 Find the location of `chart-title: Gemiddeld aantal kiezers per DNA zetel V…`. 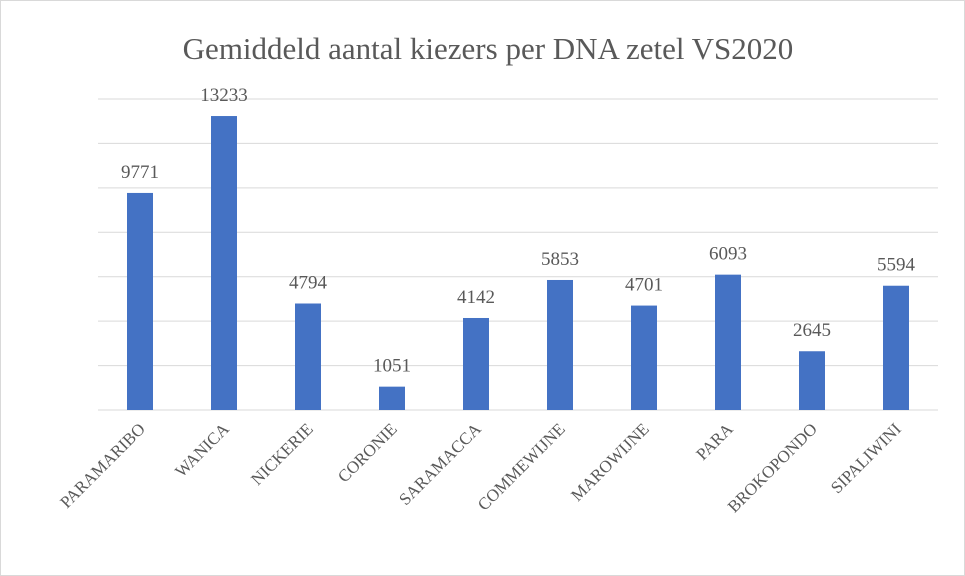

chart-title: Gemiddeld aantal kiezers per DNA zetel V… is located at coordinates (488, 48).